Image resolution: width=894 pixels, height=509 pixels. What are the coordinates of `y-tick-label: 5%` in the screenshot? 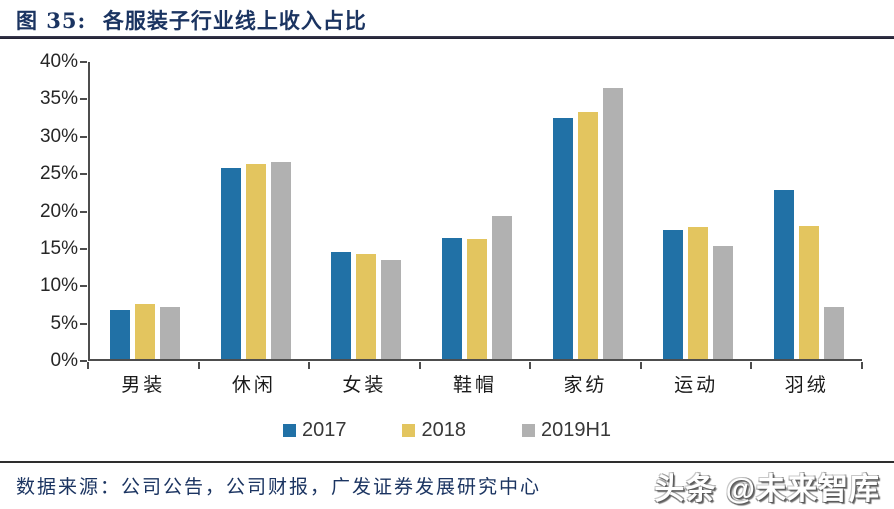 It's located at (64, 323).